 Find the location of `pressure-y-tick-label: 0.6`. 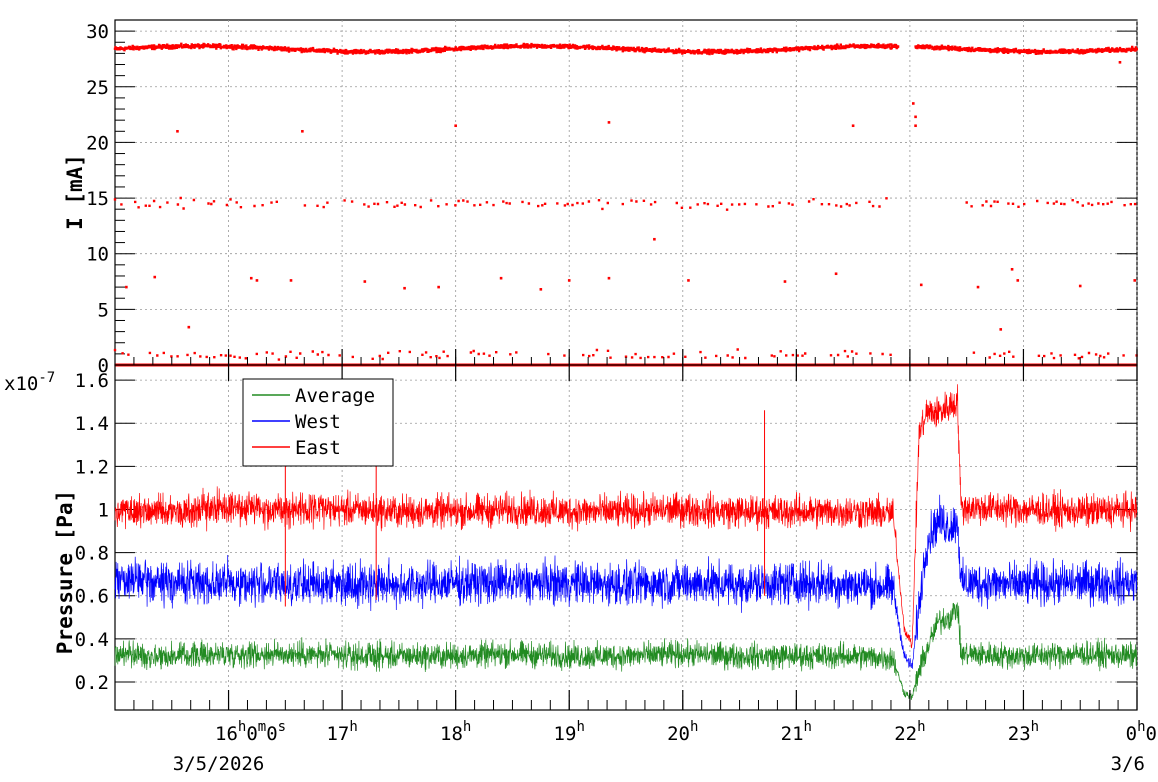

pressure-y-tick-label: 0.6 is located at coordinates (92, 597).